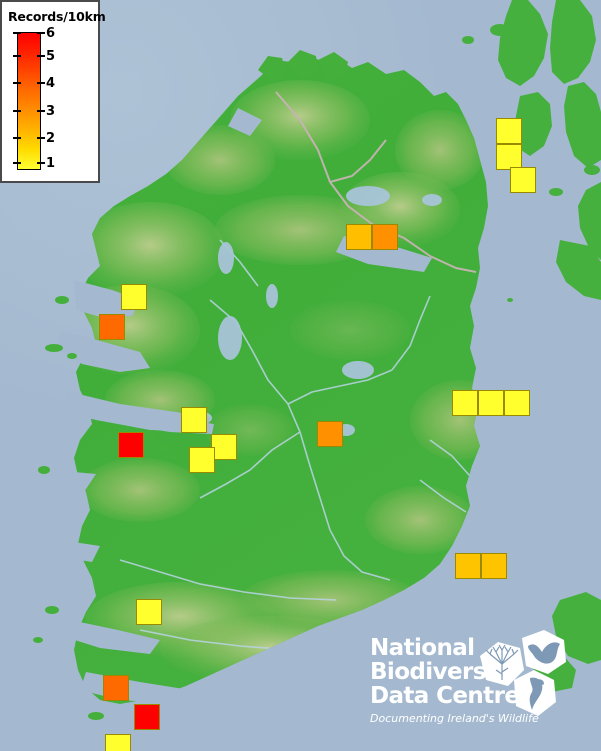  I want to click on west-islands, so click(107, 512).